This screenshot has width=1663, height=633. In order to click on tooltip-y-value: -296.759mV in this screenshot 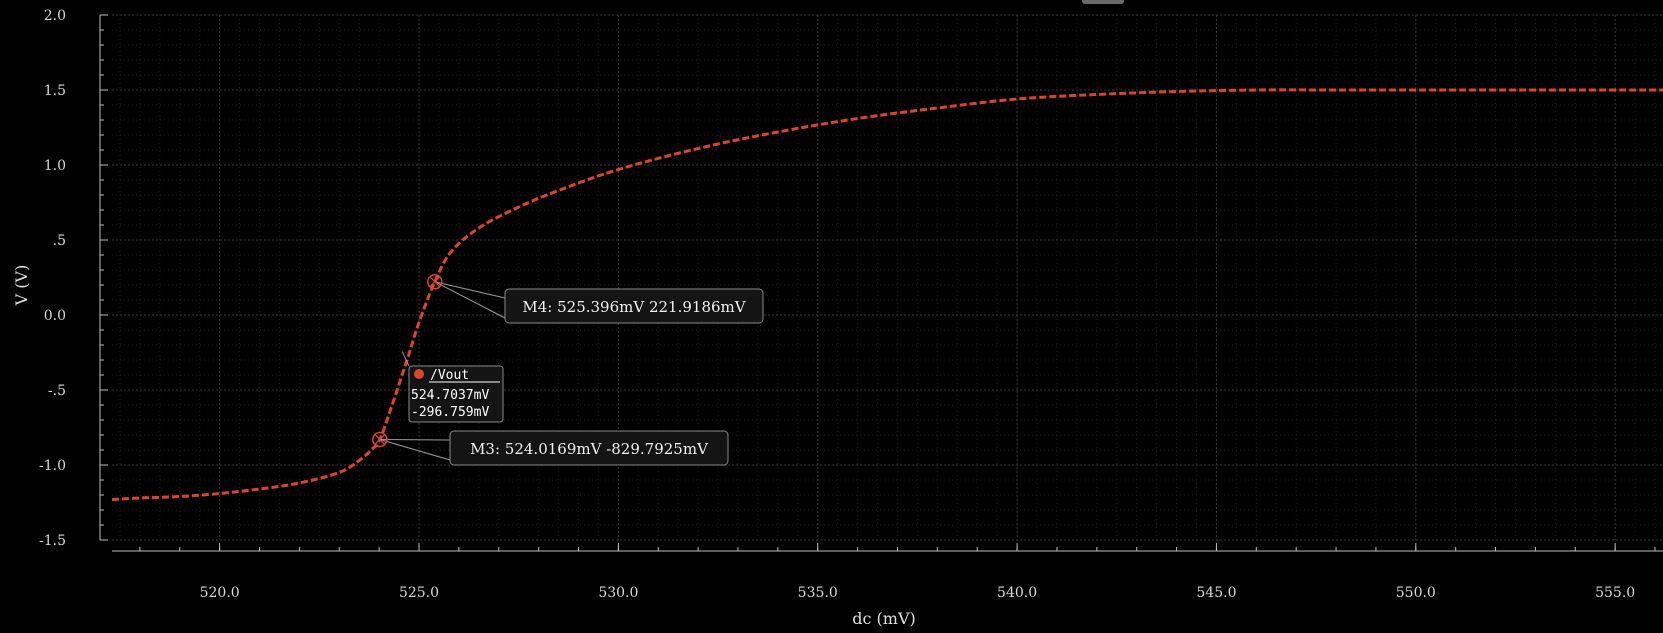, I will do `click(450, 412)`.